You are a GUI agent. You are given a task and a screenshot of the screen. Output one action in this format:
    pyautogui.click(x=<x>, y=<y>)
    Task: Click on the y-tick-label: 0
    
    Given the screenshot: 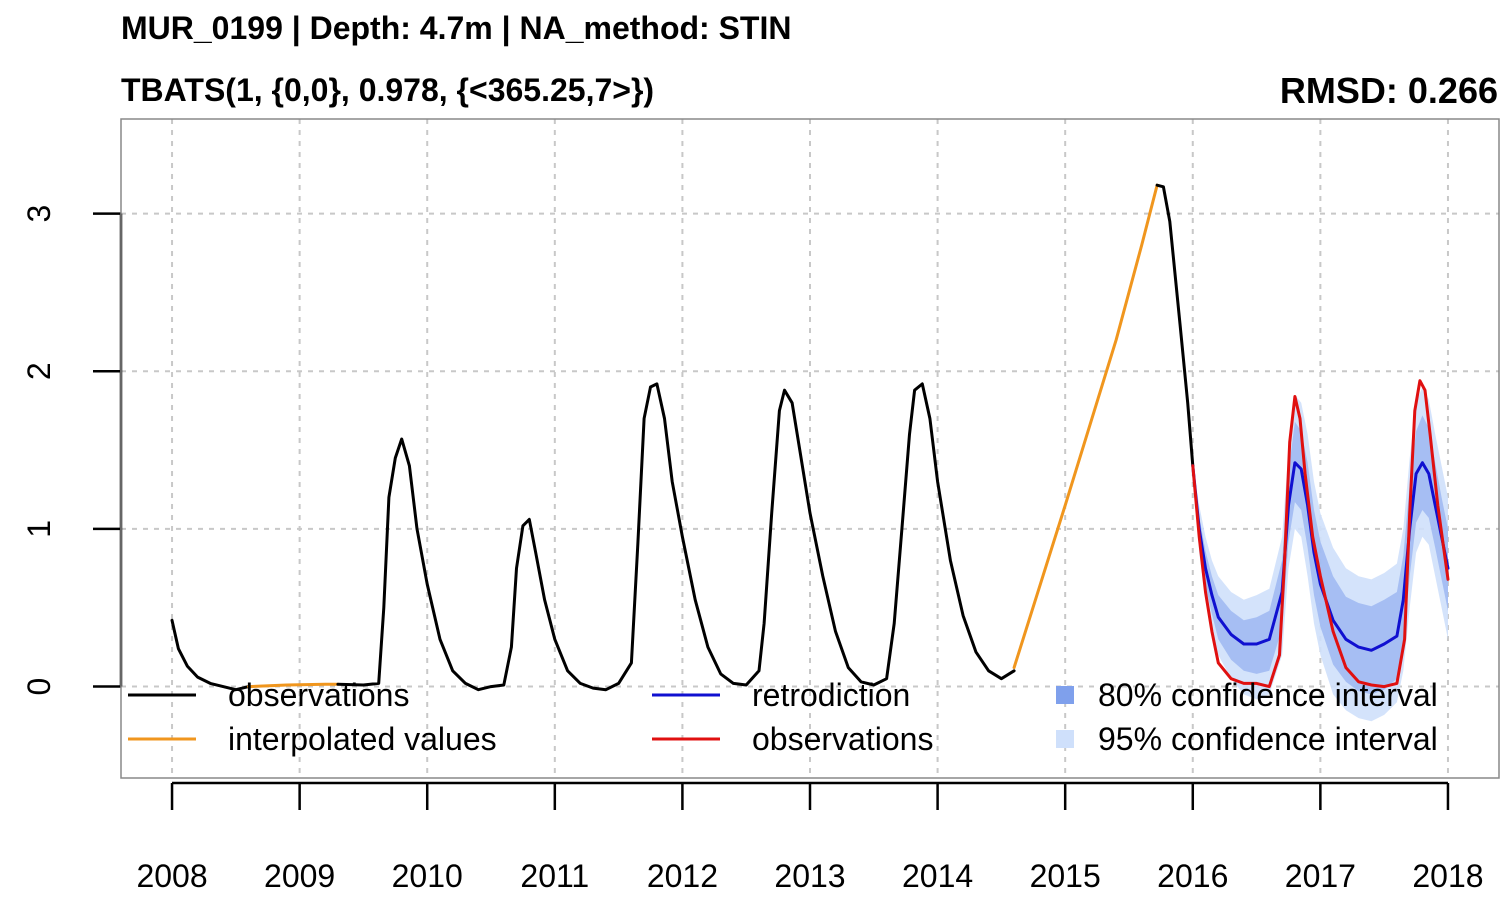 What is the action you would take?
    pyautogui.click(x=39, y=687)
    